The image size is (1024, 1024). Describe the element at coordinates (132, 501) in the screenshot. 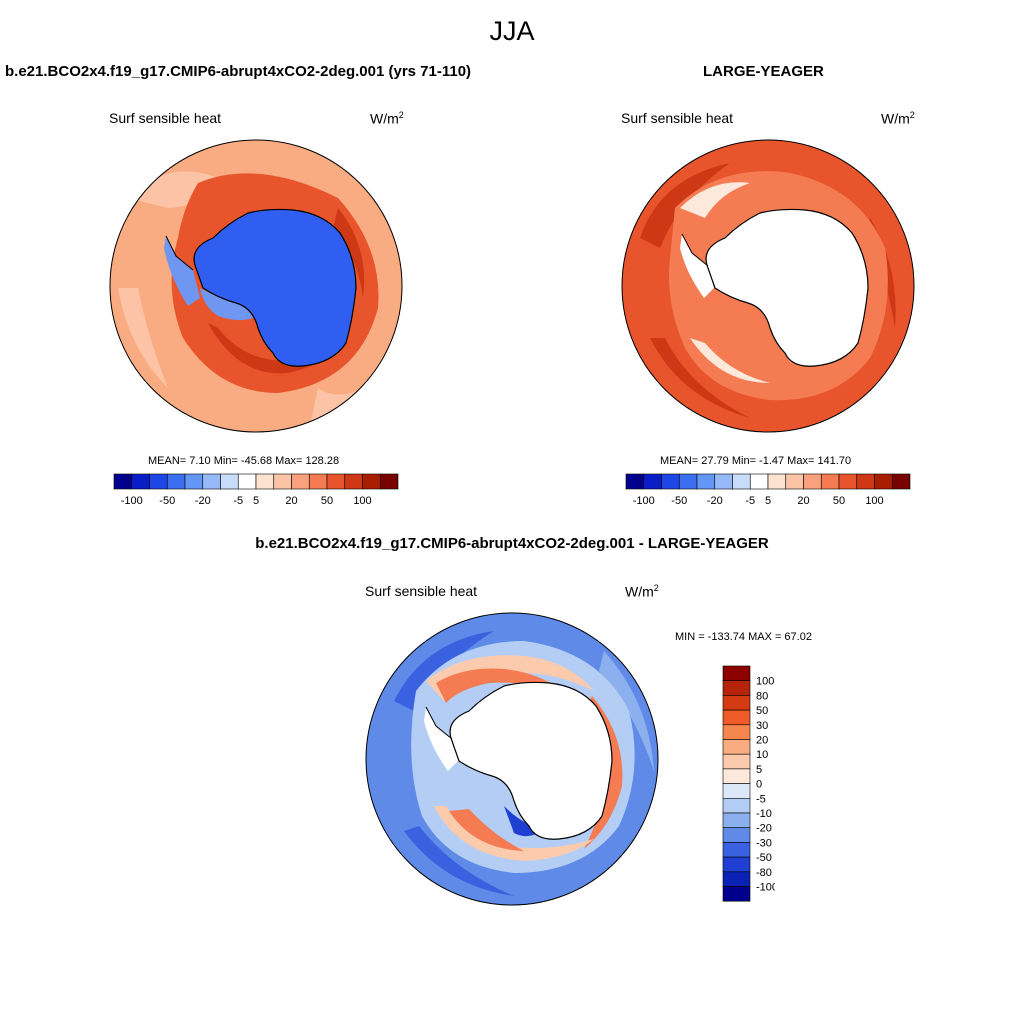

I see `colorbar-tick-label: -100` at that location.